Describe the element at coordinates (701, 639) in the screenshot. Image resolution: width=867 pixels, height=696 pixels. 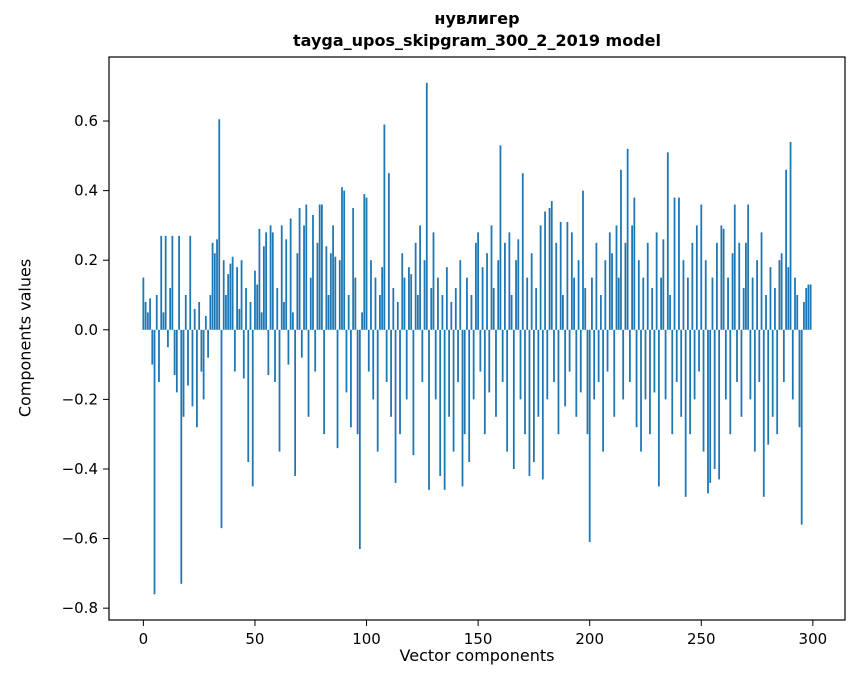
I see `x-tick-label: 250` at that location.